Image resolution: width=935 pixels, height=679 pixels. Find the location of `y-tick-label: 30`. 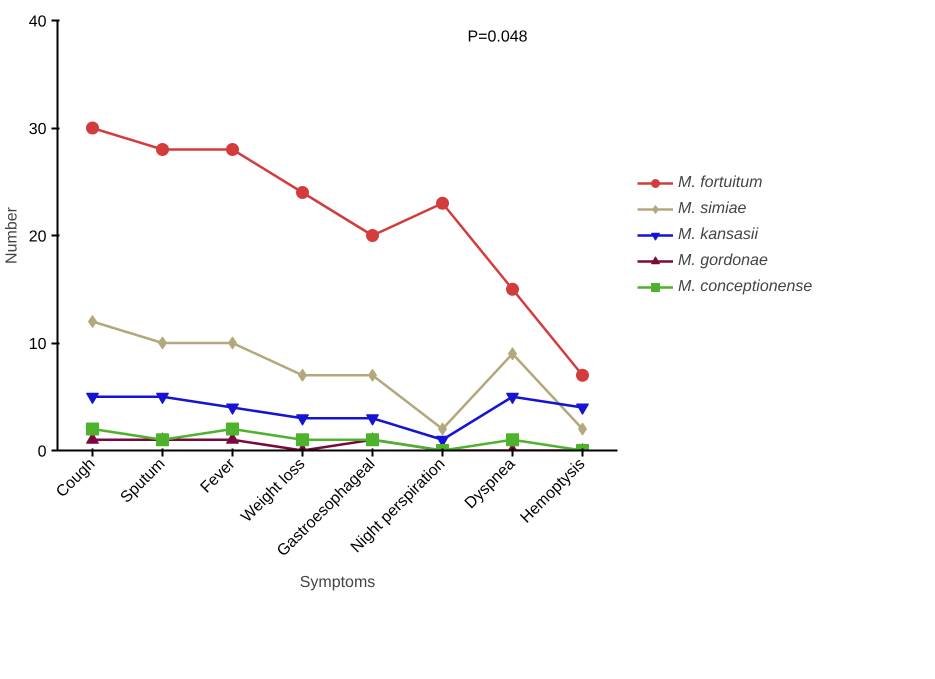

y-tick-label: 30 is located at coordinates (37, 129).